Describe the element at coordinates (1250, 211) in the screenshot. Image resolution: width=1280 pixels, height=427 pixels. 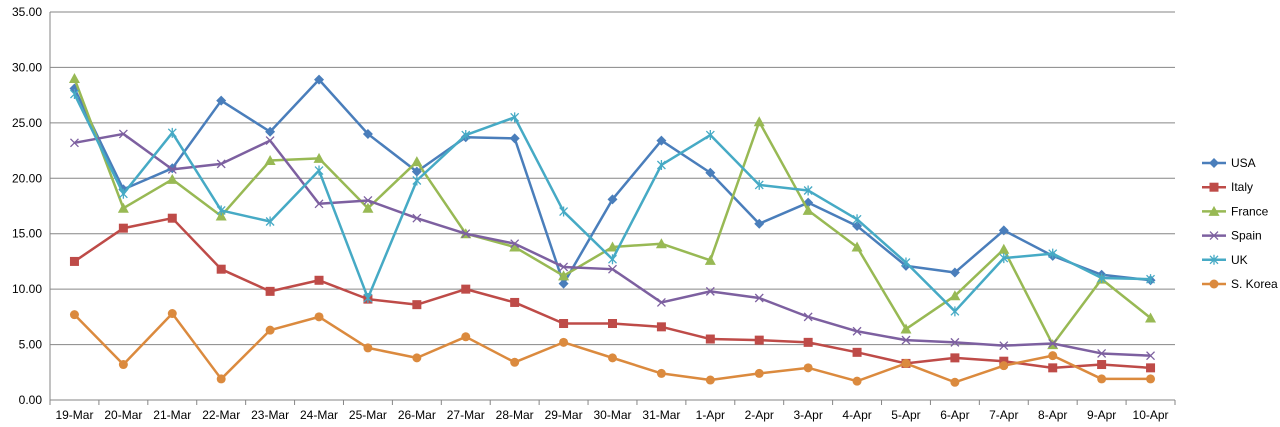
I see `legend-label: France` at that location.